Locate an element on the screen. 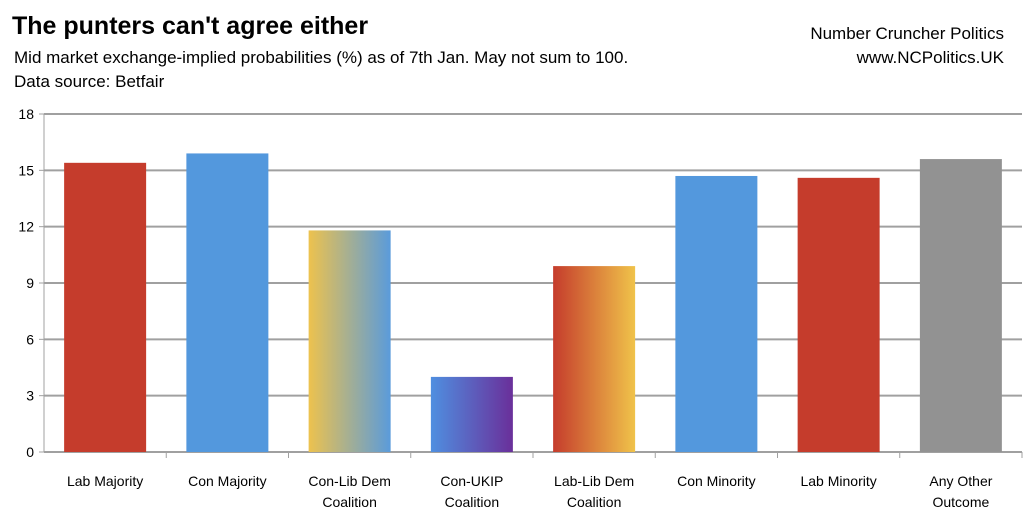 The height and width of the screenshot is (531, 1024). brand-url: www.NCPolitics.UK is located at coordinates (930, 57).